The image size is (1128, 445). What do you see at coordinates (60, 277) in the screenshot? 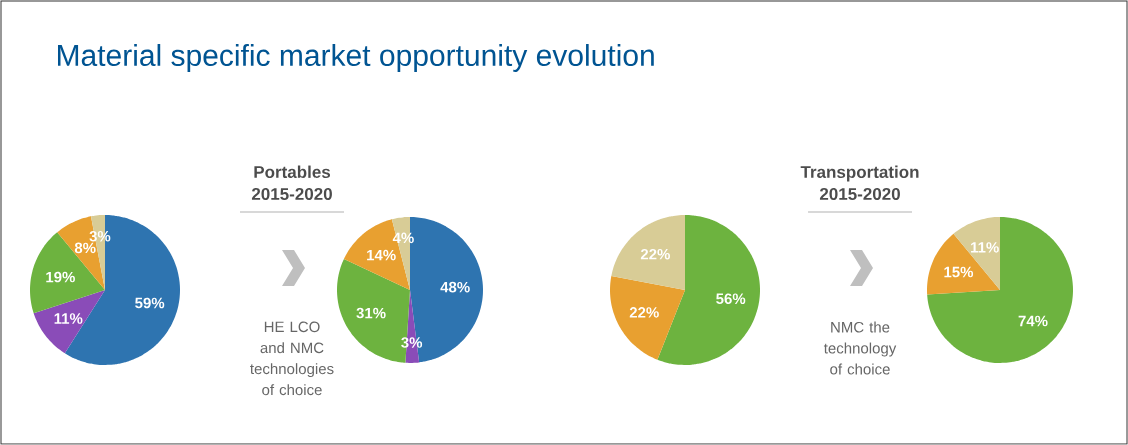
I see `data-label: 19%` at bounding box center [60, 277].